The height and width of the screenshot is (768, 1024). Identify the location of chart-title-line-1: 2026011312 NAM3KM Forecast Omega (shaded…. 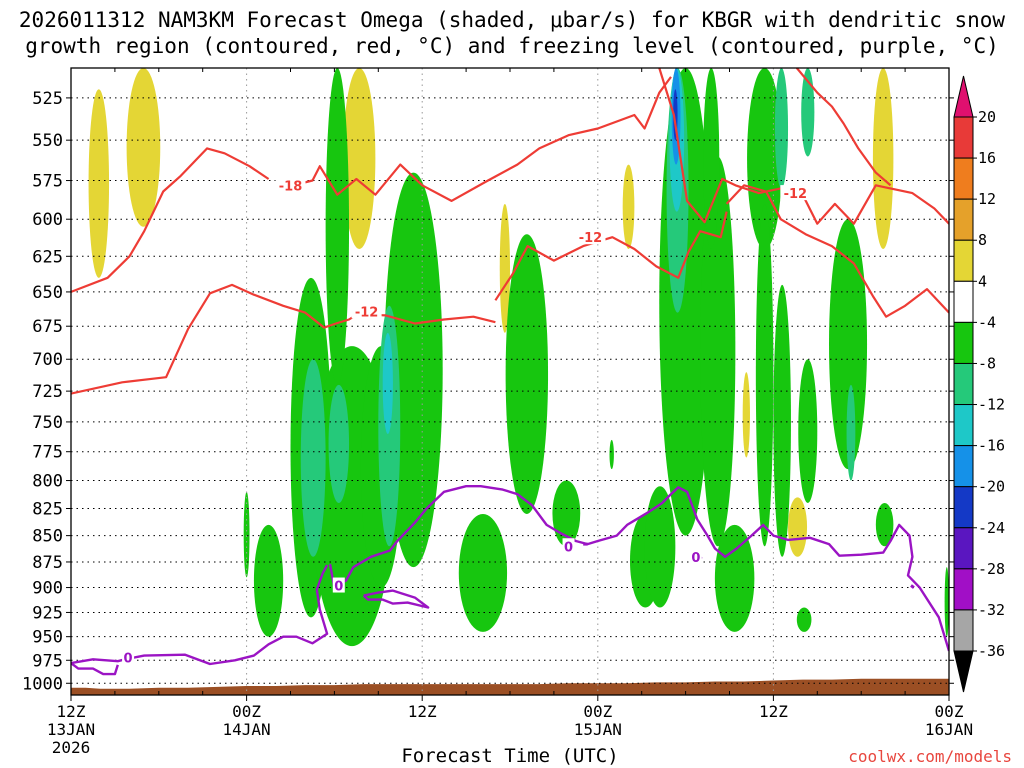
(512, 20).